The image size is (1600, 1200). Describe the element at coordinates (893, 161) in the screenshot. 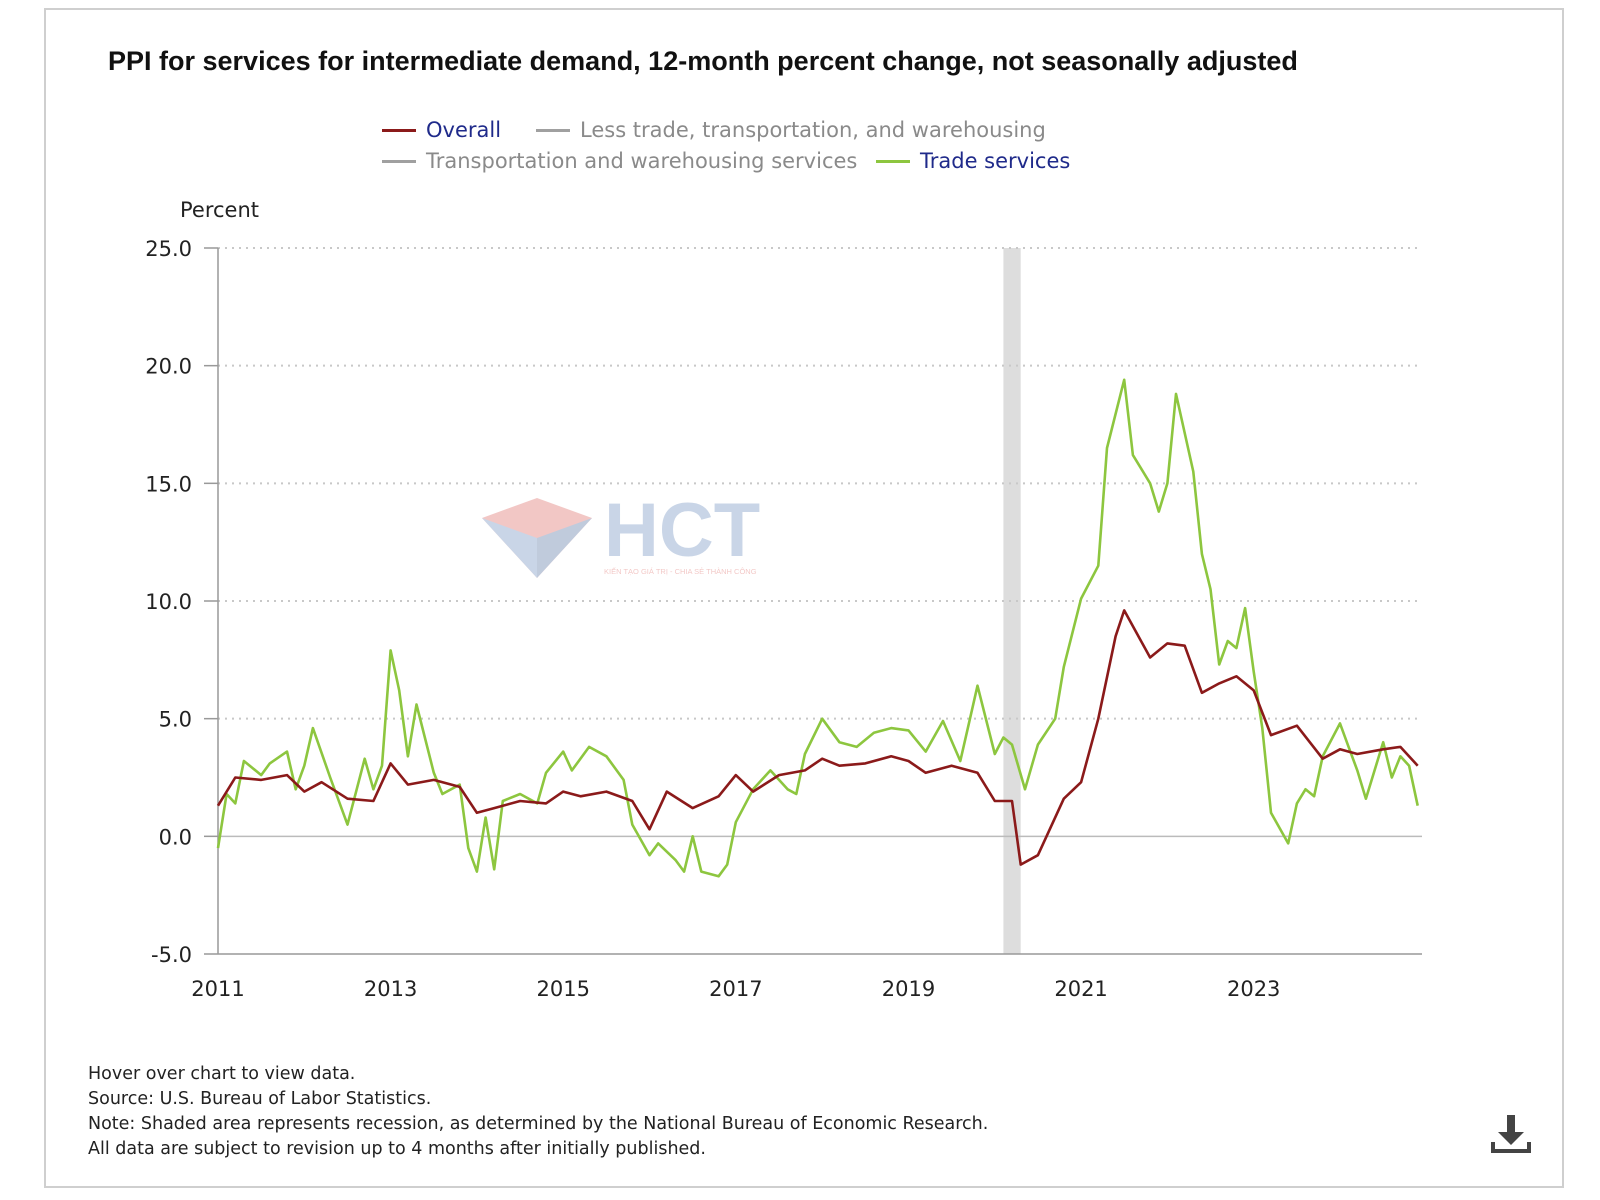

I see `legend-swatch-trade-services` at that location.